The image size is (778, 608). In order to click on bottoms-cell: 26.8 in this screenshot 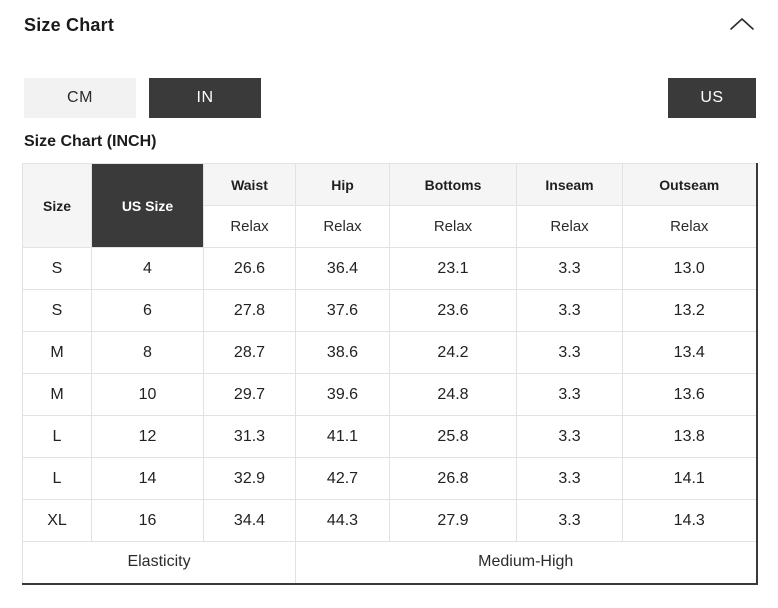, I will do `click(453, 478)`.